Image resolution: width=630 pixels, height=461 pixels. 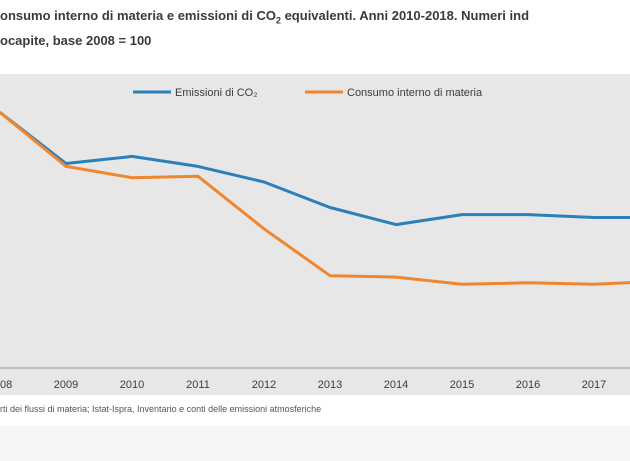 I want to click on x-tick-label: 2016, so click(x=528, y=385).